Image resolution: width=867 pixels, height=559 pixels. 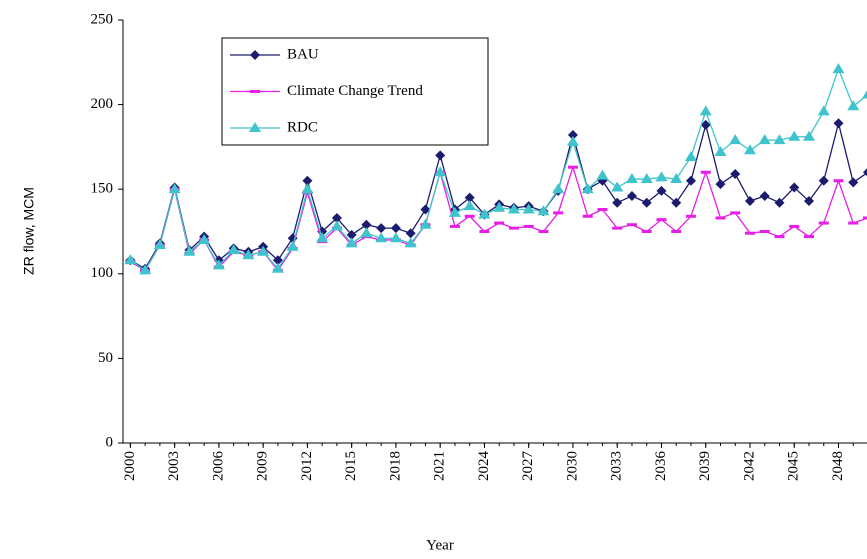 I want to click on x-axis-label: Year, so click(x=440, y=545).